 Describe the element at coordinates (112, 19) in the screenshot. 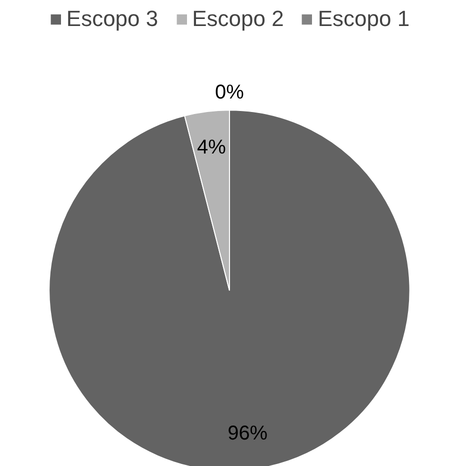

I see `legend-label: Escopo 3` at that location.